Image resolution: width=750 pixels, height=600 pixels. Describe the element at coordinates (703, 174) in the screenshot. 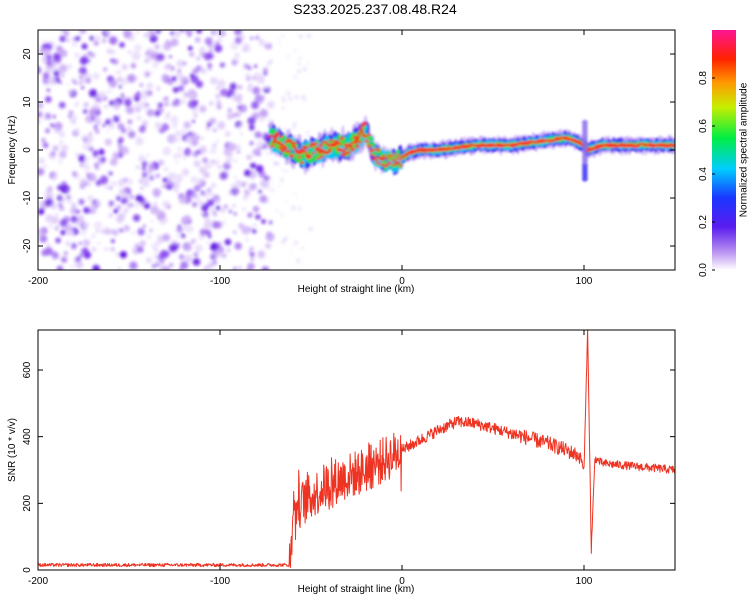

I see `colorbar-tick-label: 0.4` at that location.